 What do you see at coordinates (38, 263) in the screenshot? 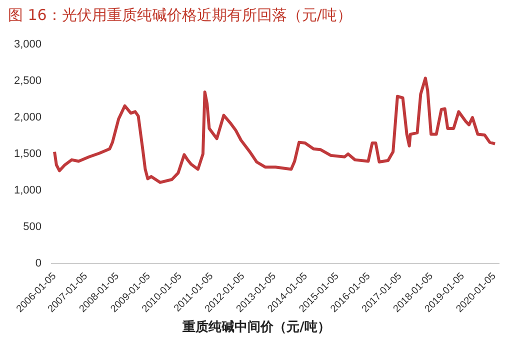
I see `y-tick-label: 0` at bounding box center [38, 263].